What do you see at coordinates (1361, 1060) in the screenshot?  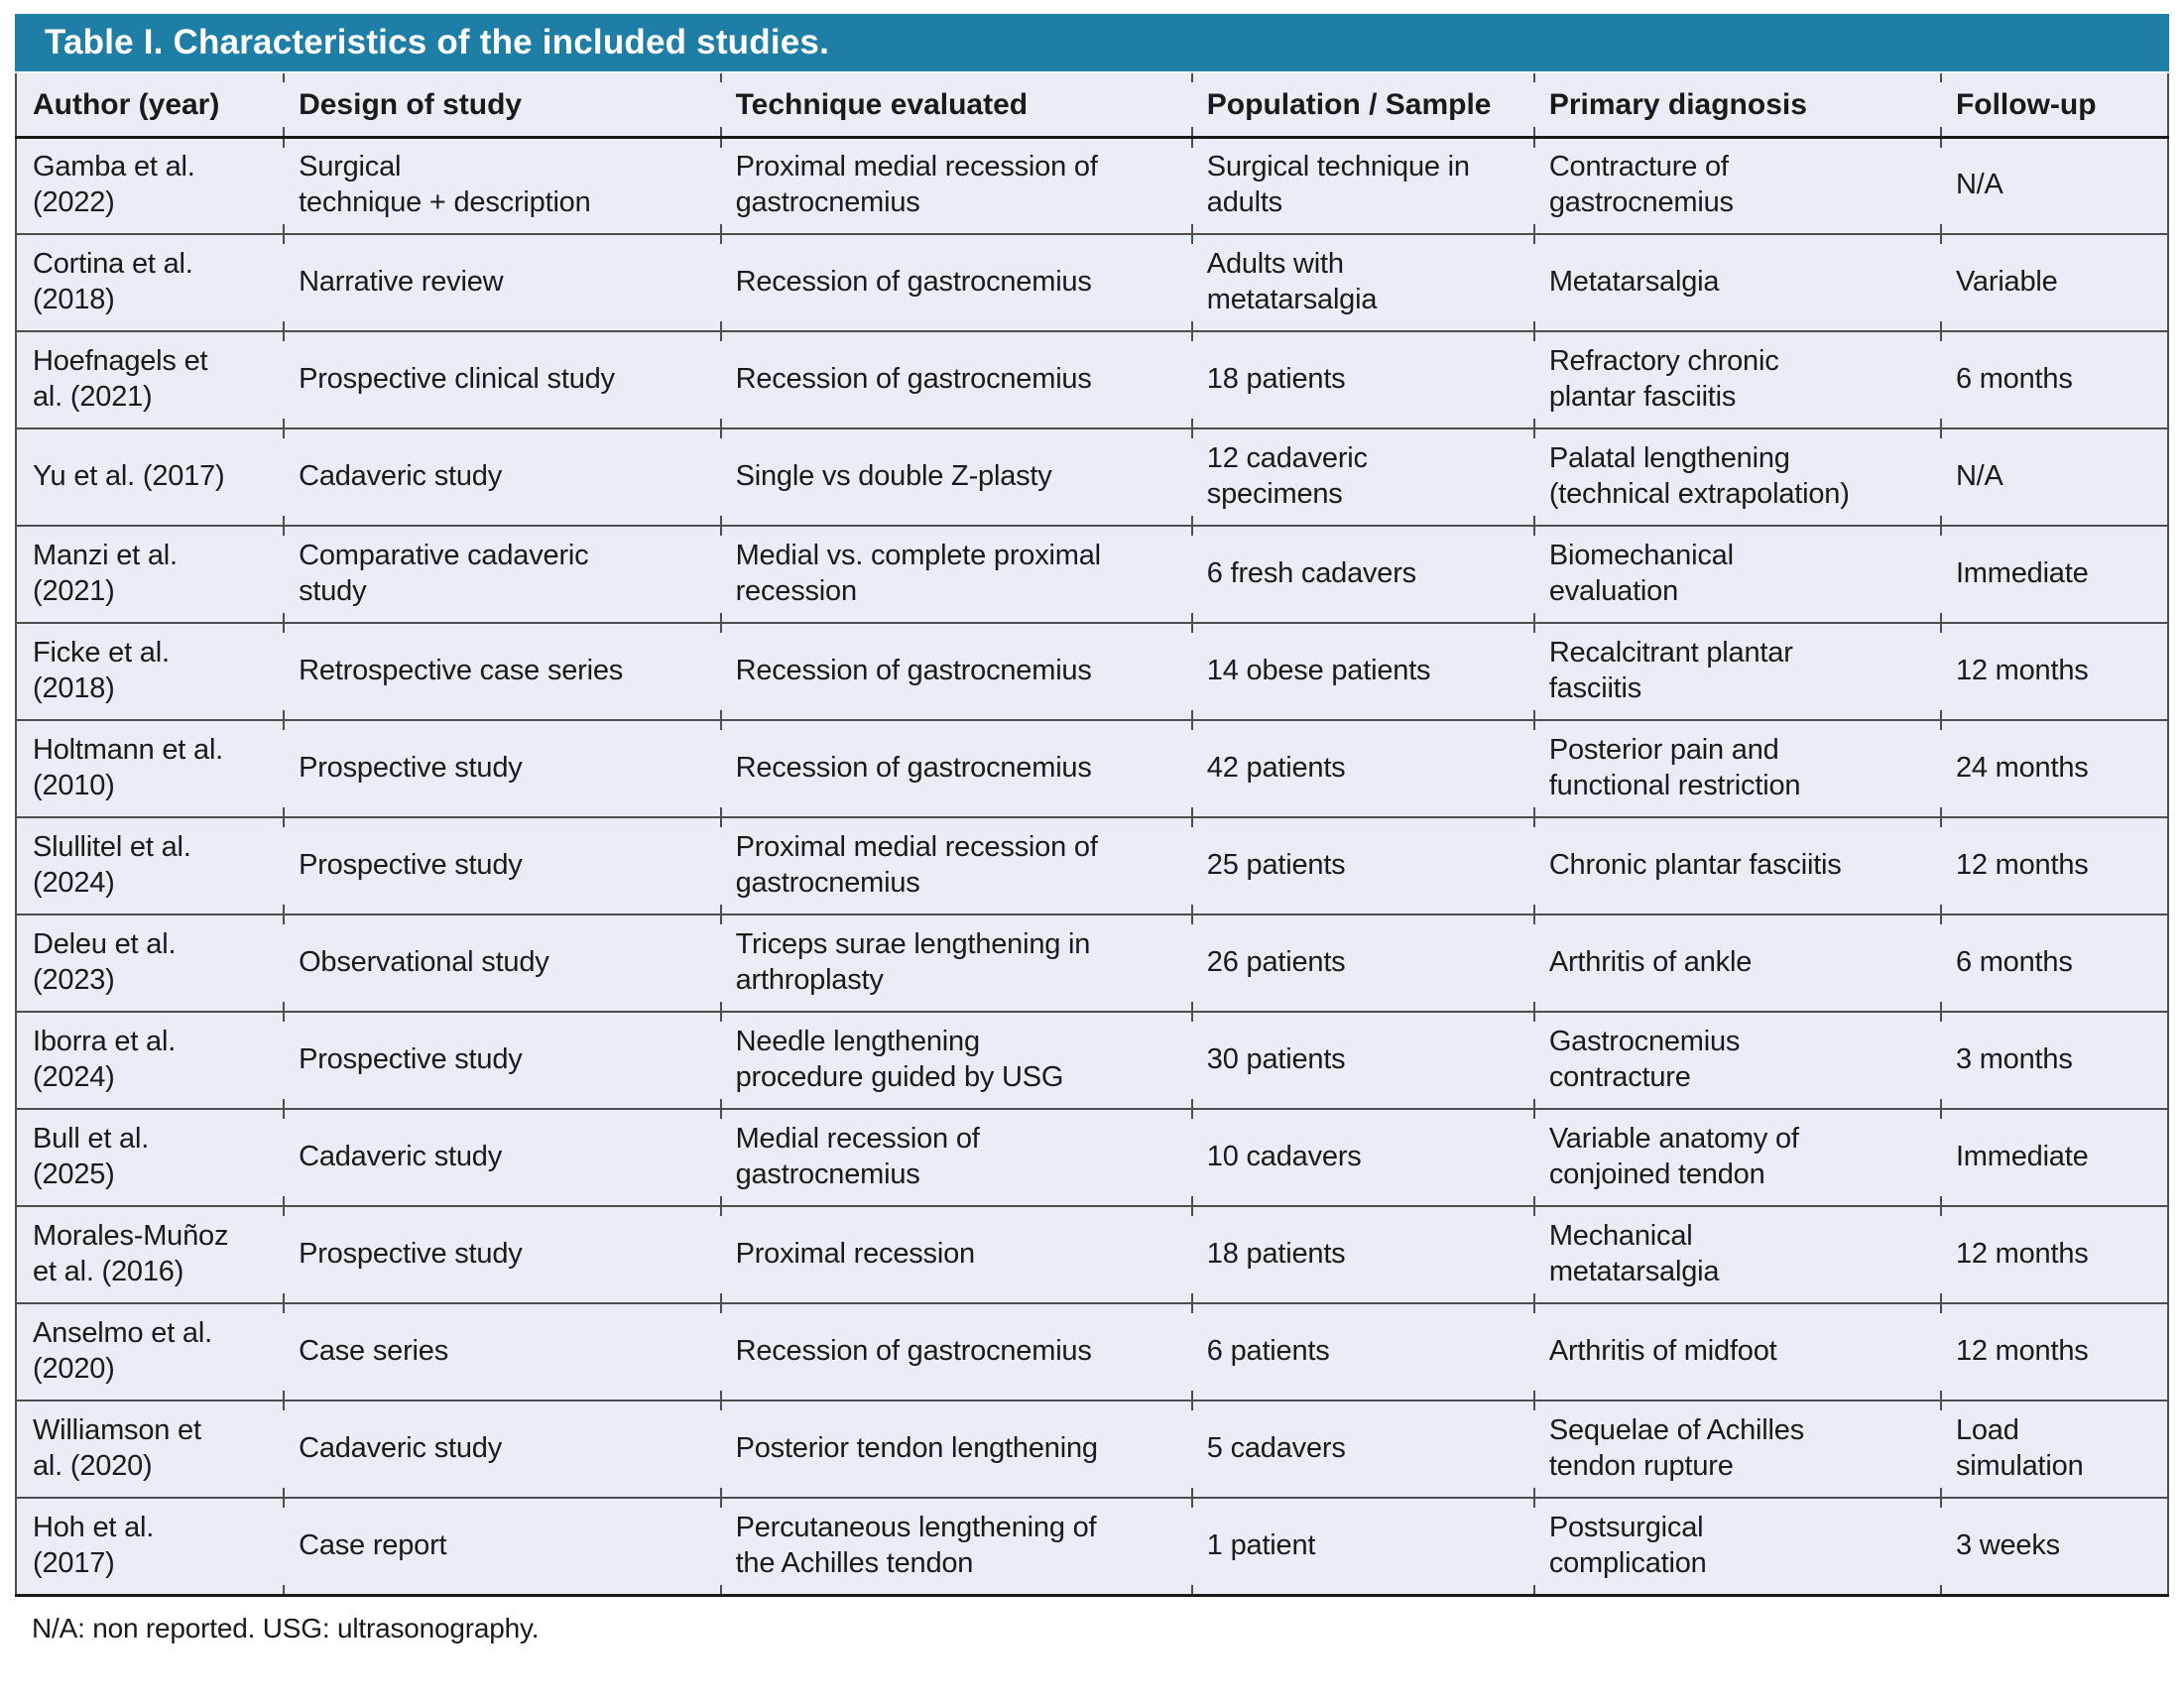 I see `table-cell: 30 patients` at bounding box center [1361, 1060].